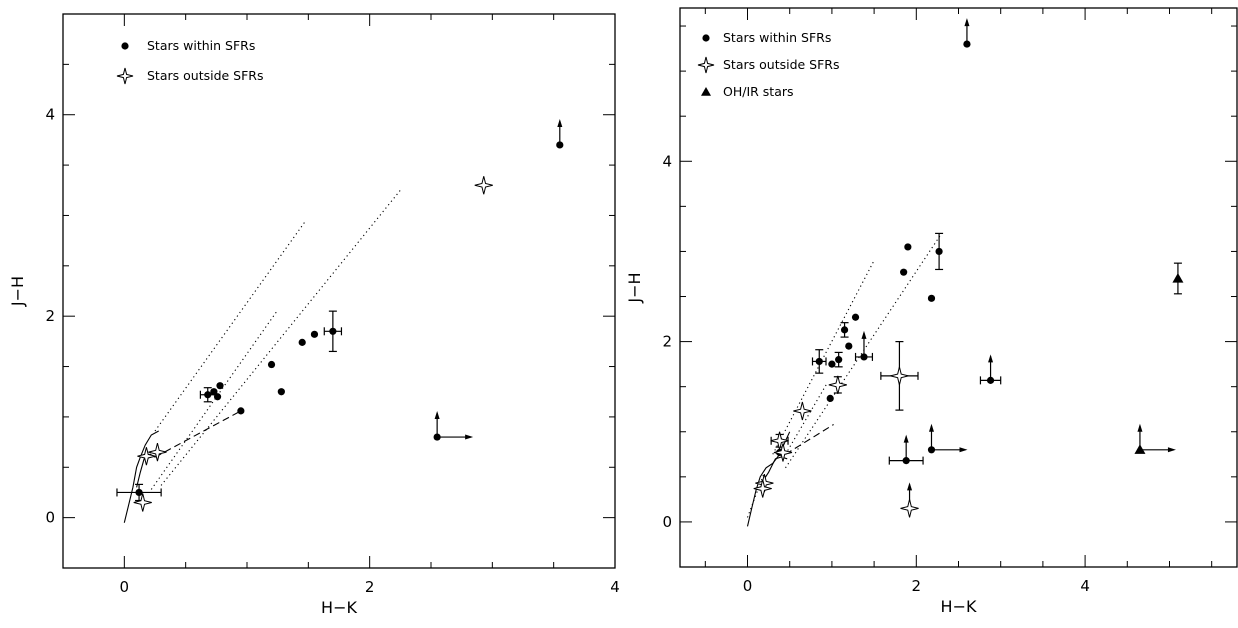  I want to click on x-axis-title: H−K, so click(959, 606).